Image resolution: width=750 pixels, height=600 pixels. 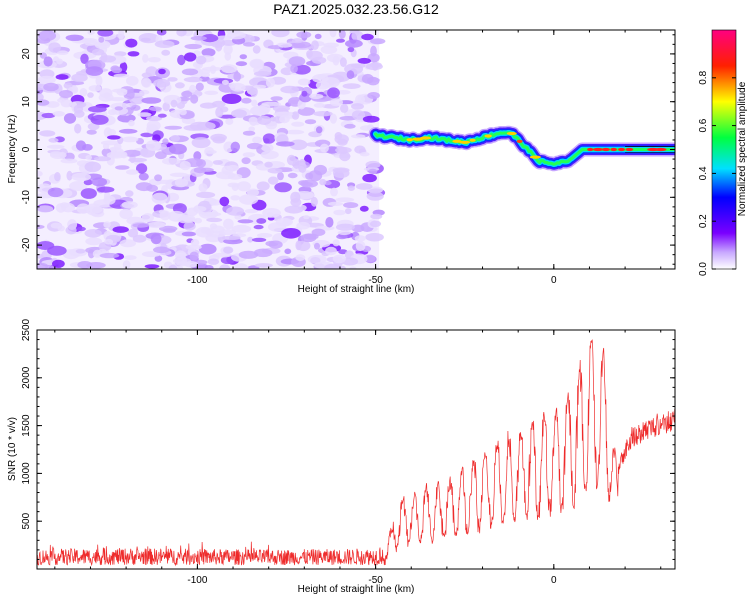 I want to click on signal-trace, so click(x=521, y=148).